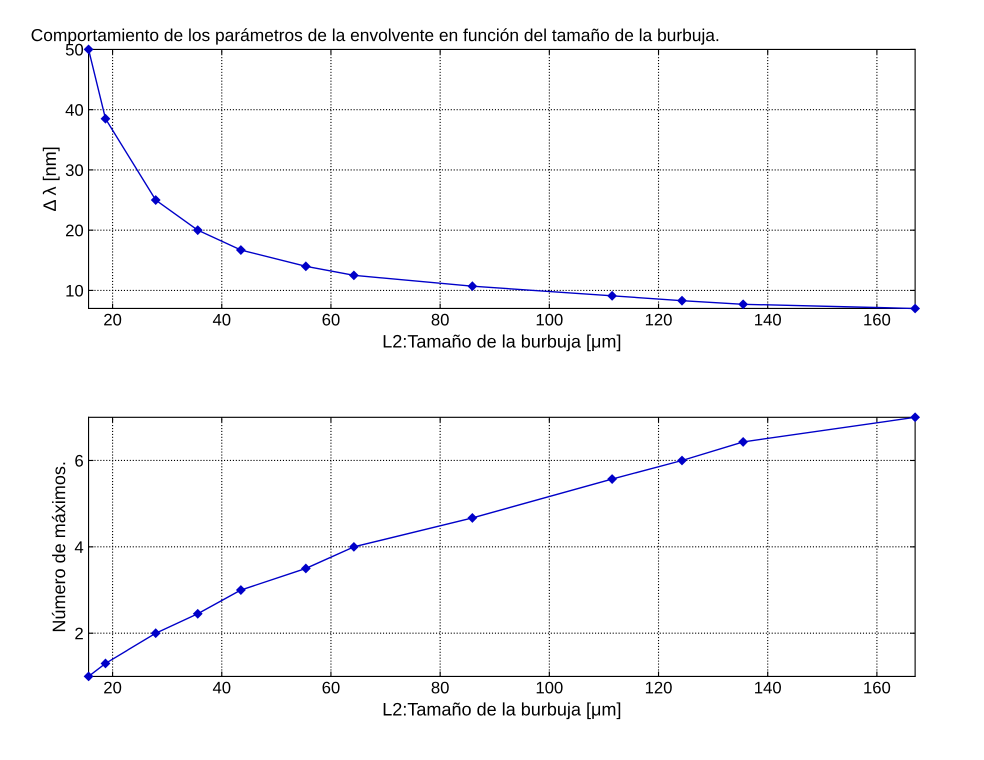 This screenshot has width=984, height=760. I want to click on y-tick-label: 6, so click(79, 460).